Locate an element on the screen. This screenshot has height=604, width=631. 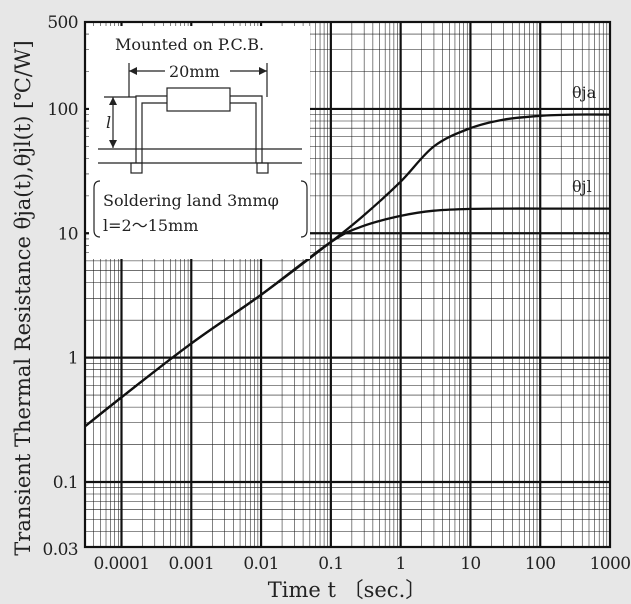
y-tick-label: 1 is located at coordinates (73, 359).